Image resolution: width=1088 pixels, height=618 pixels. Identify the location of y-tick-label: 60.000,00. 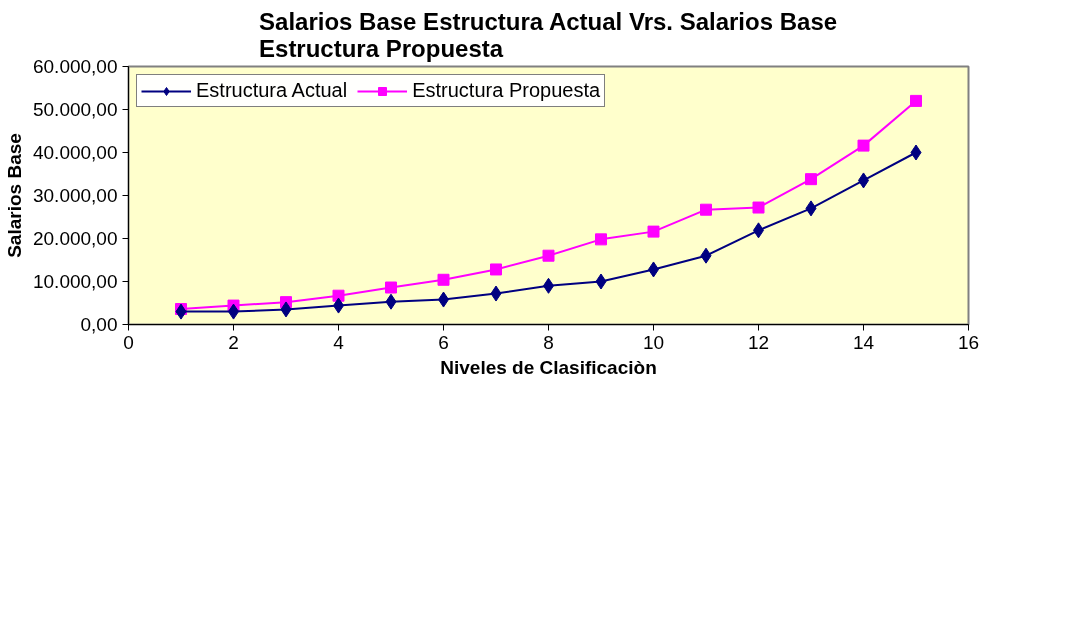
(75, 66).